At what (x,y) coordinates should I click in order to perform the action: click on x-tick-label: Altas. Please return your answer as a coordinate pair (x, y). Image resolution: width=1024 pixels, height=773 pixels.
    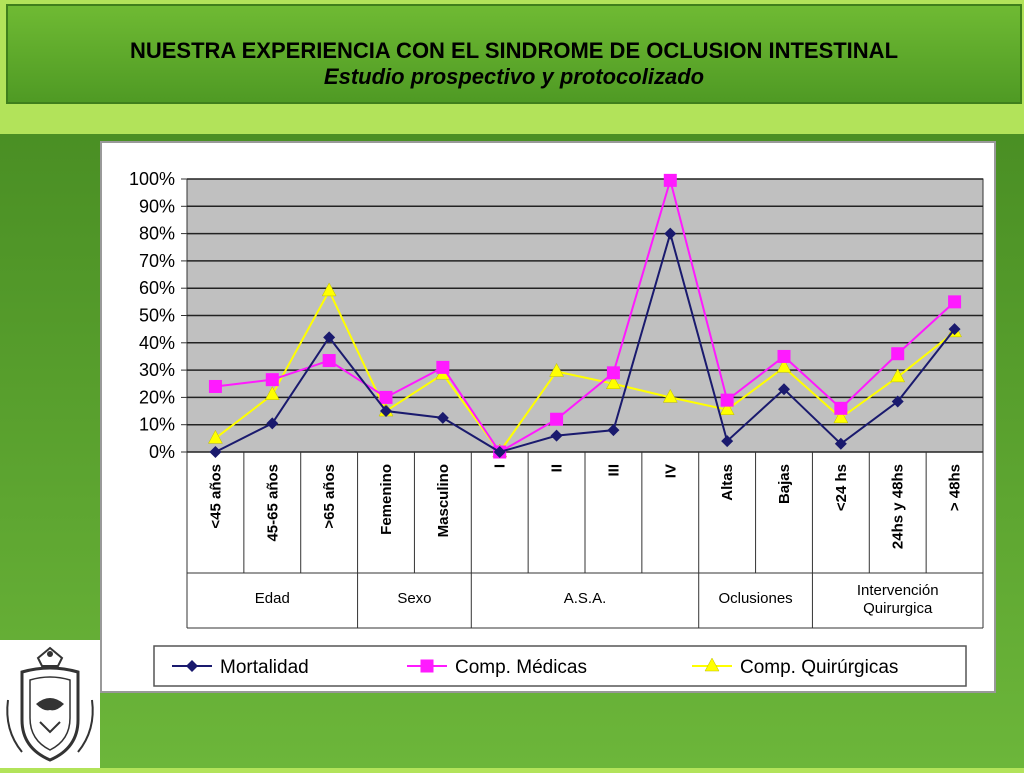
    Looking at the image, I should click on (727, 482).